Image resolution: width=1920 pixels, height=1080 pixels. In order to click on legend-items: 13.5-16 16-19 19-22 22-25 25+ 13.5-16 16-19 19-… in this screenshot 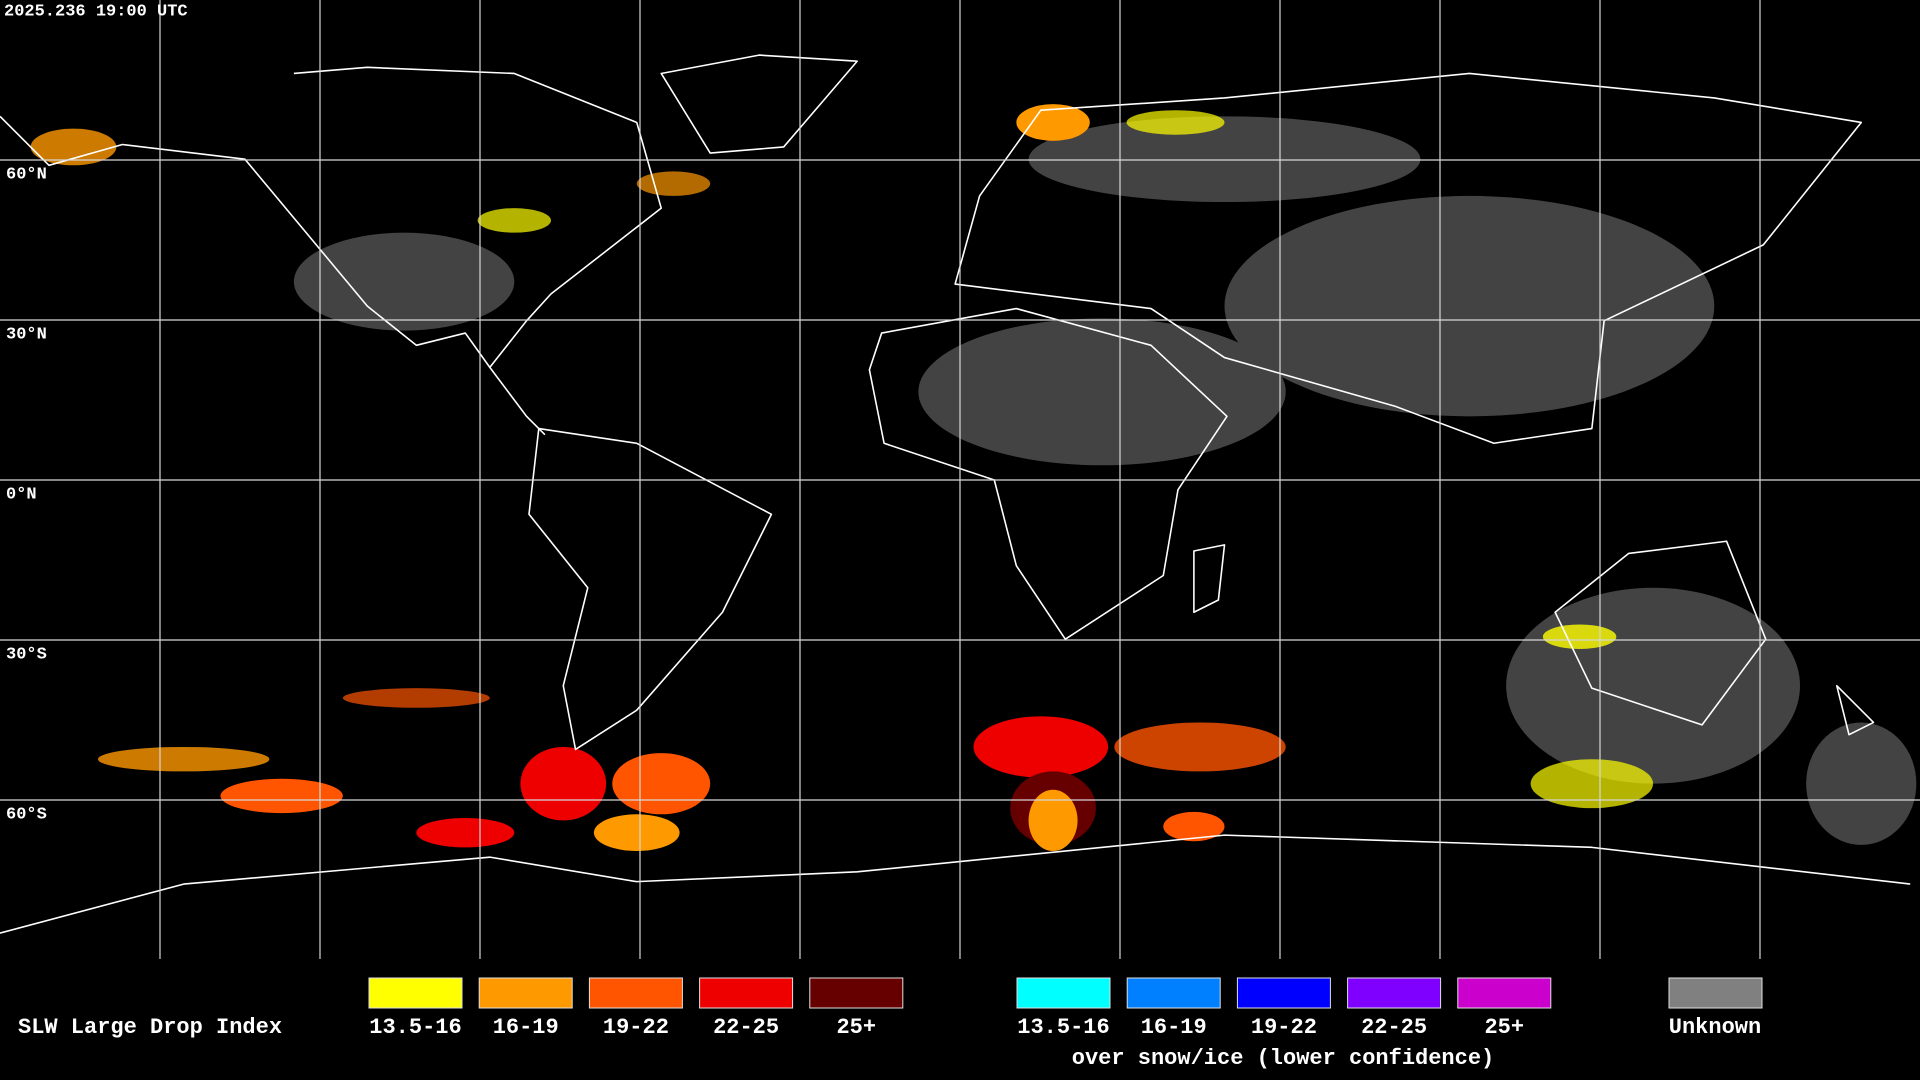, I will do `click(1065, 1008)`.